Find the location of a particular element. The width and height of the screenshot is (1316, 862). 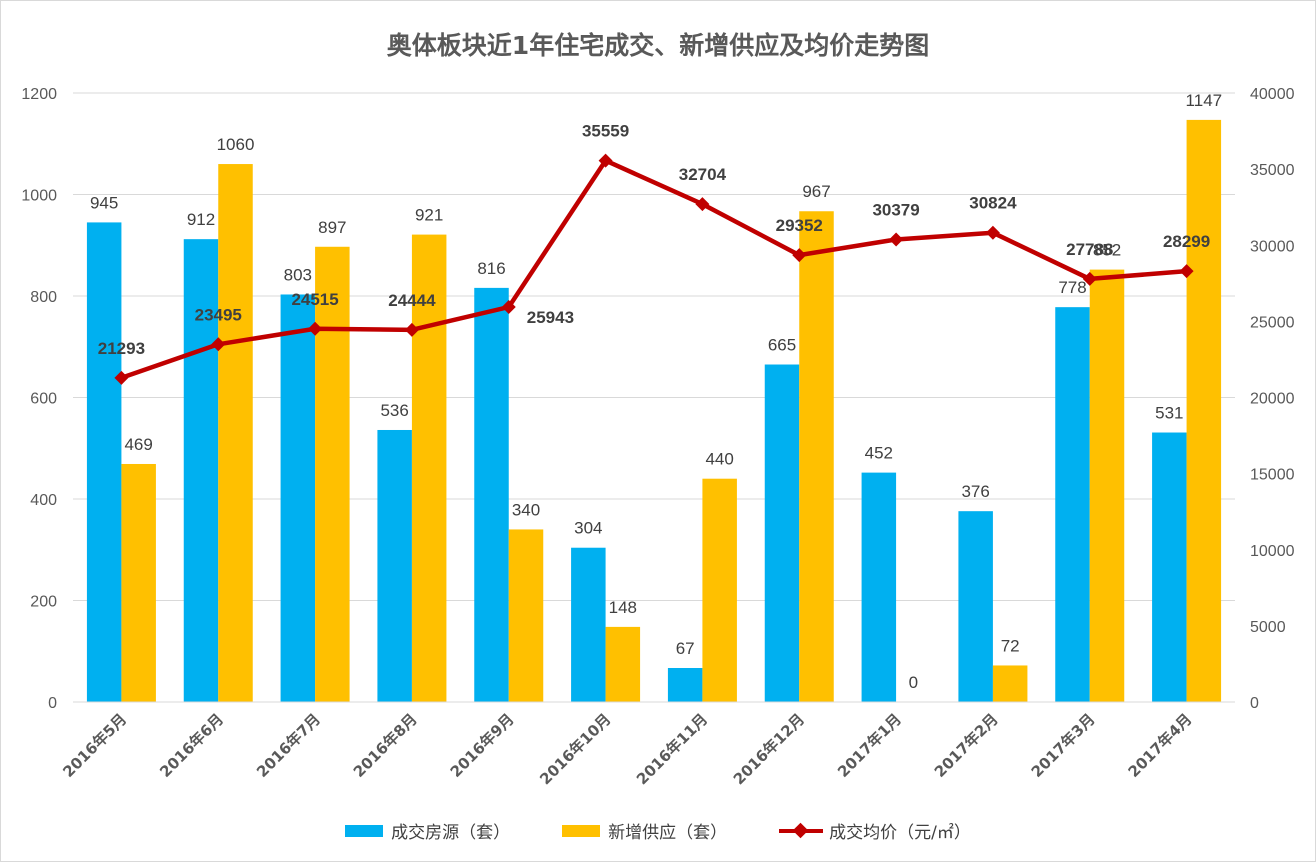

data-label-supply: 852 is located at coordinates (1107, 250).